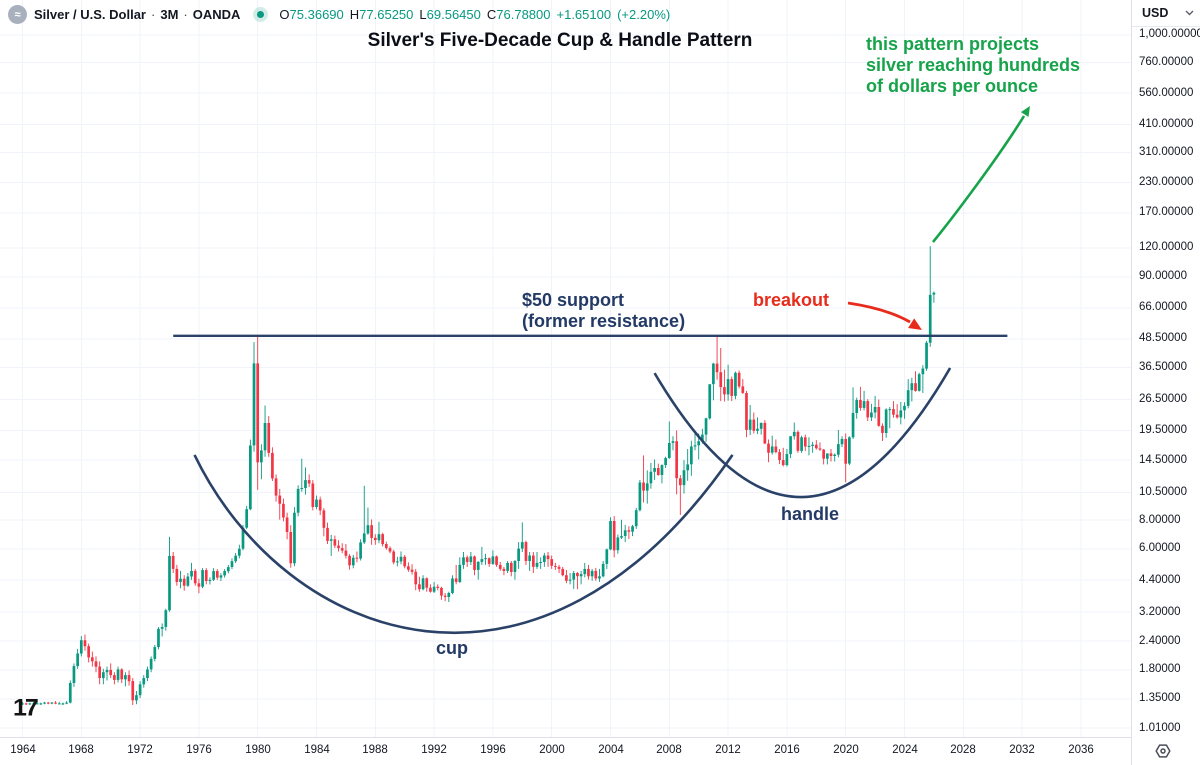 The height and width of the screenshot is (765, 1200). I want to click on currency-label: USD, so click(1155, 13).